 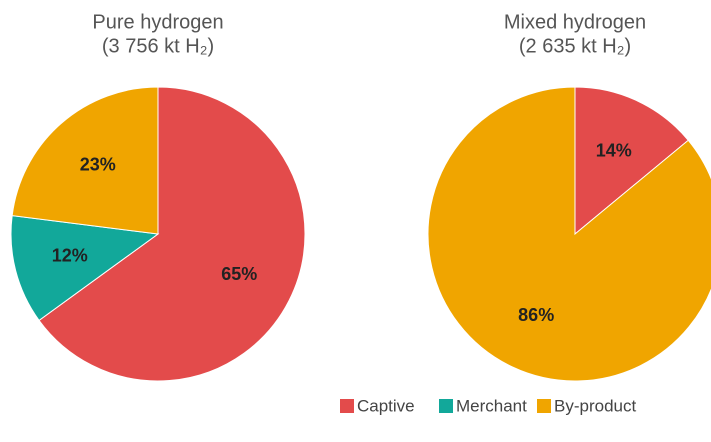 I want to click on data-label: 65%, so click(x=239, y=274).